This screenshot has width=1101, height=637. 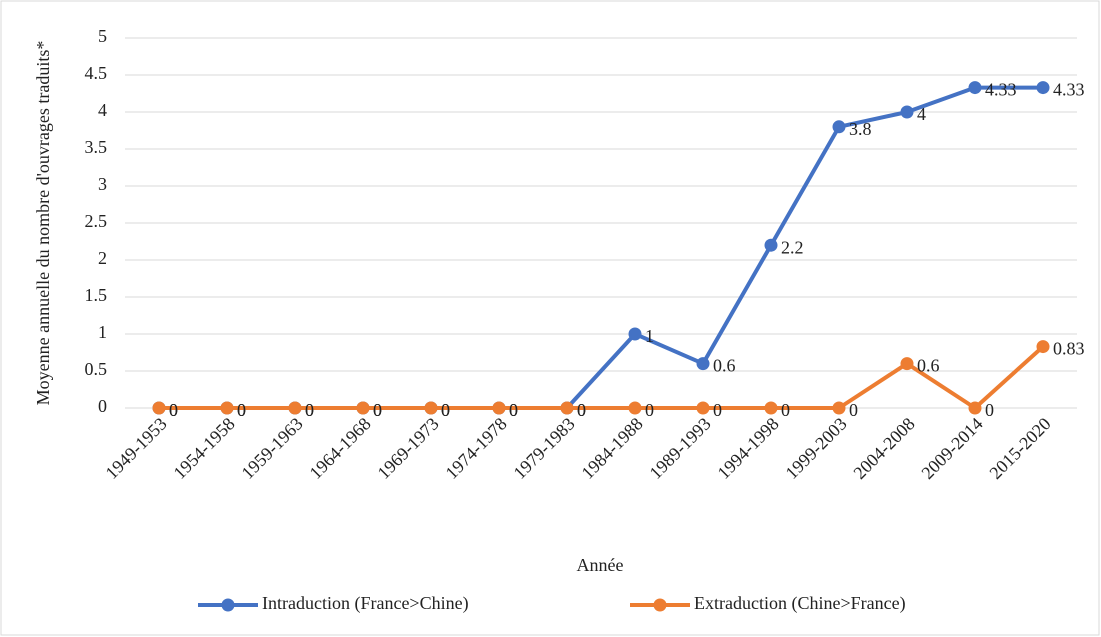 I want to click on y-tick-label: 1.5, so click(x=96, y=295).